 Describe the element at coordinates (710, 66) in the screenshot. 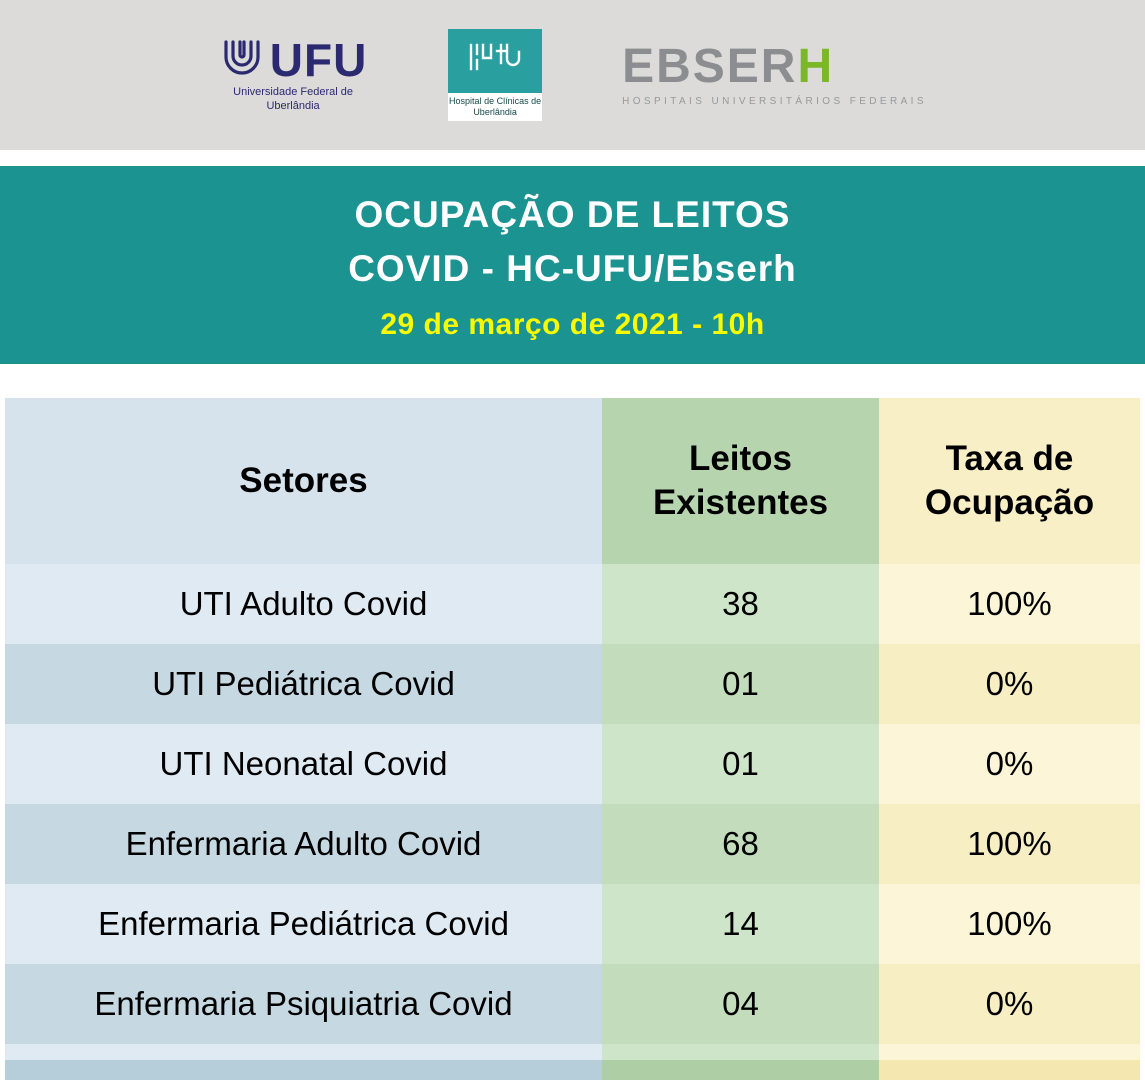

I see `ebserh-gray-letters: EBSER` at that location.